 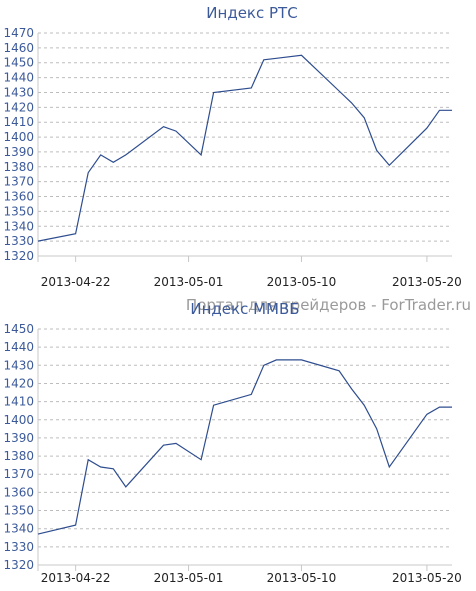 What do you see at coordinates (328, 305) in the screenshot?
I see `watermark-text: Портал для трейдеров - ForTrader.ru` at bounding box center [328, 305].